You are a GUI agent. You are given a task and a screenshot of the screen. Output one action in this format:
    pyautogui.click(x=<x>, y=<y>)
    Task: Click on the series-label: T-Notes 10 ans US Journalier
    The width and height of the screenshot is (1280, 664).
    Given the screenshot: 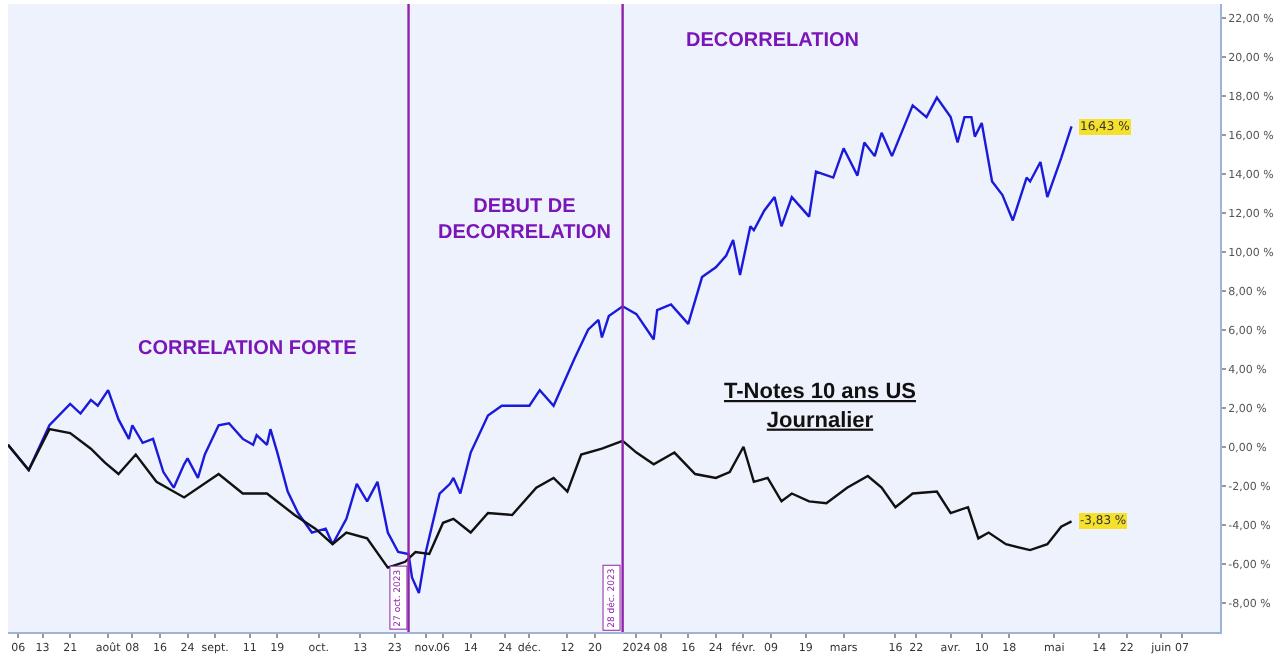 What is the action you would take?
    pyautogui.click(x=820, y=406)
    